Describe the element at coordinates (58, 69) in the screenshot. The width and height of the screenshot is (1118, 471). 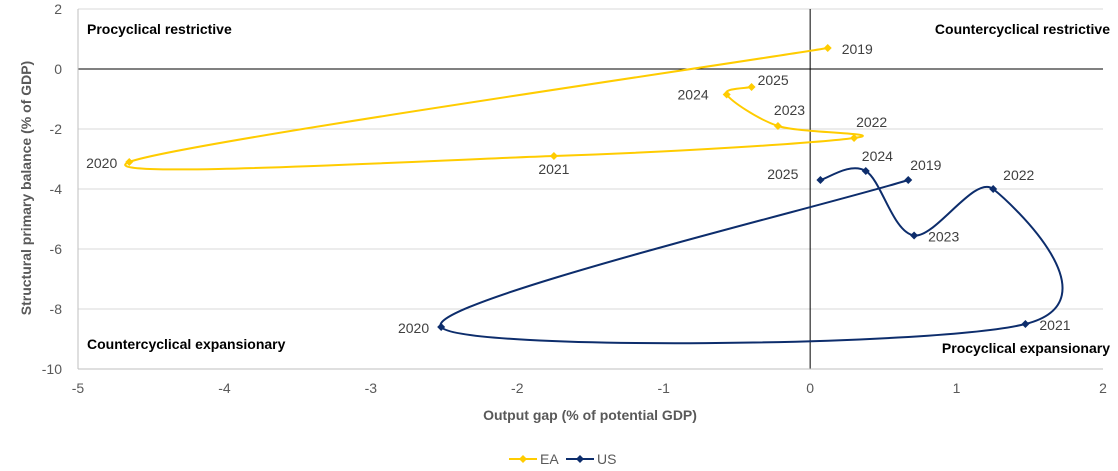
I see `y-tick-label: 0` at that location.